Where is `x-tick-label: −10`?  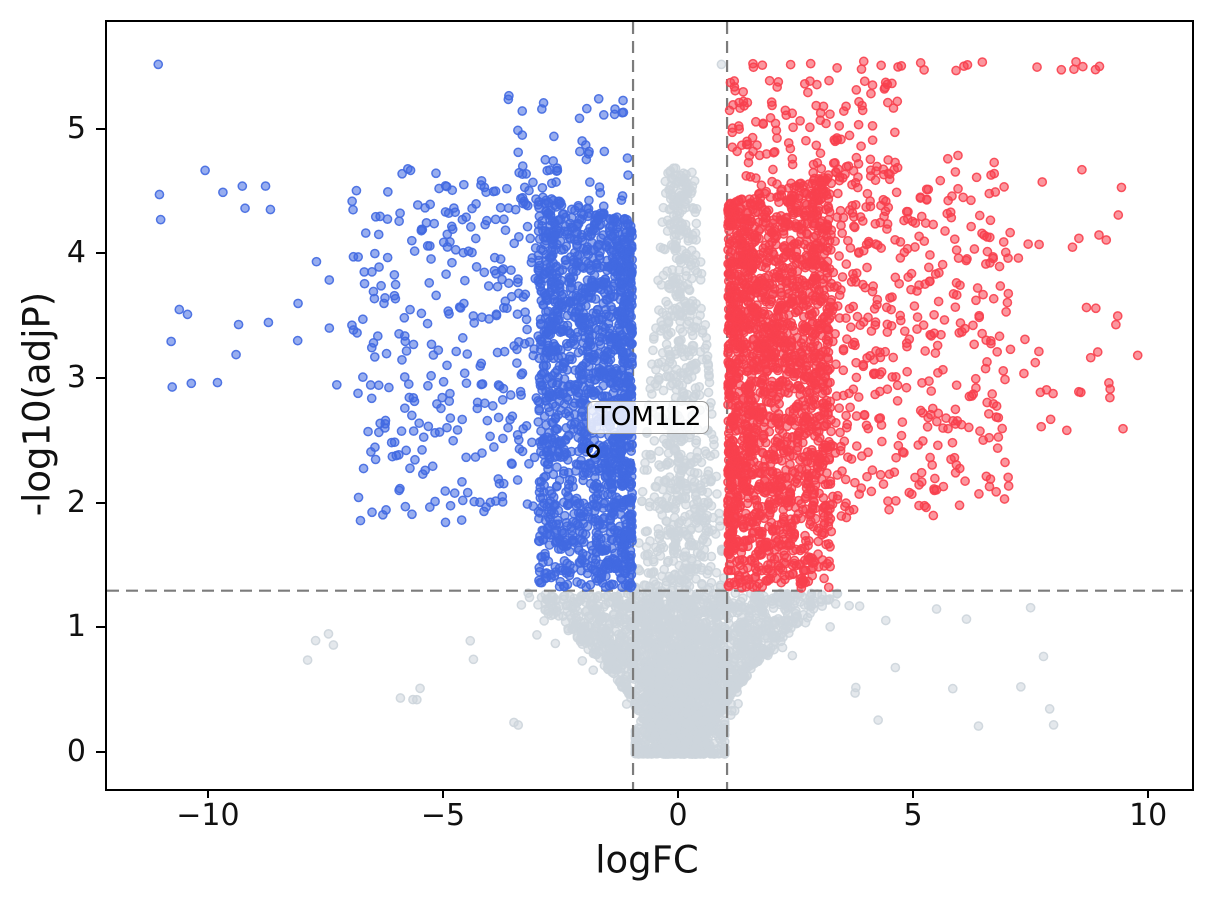
x-tick-label: −10 is located at coordinates (208, 815).